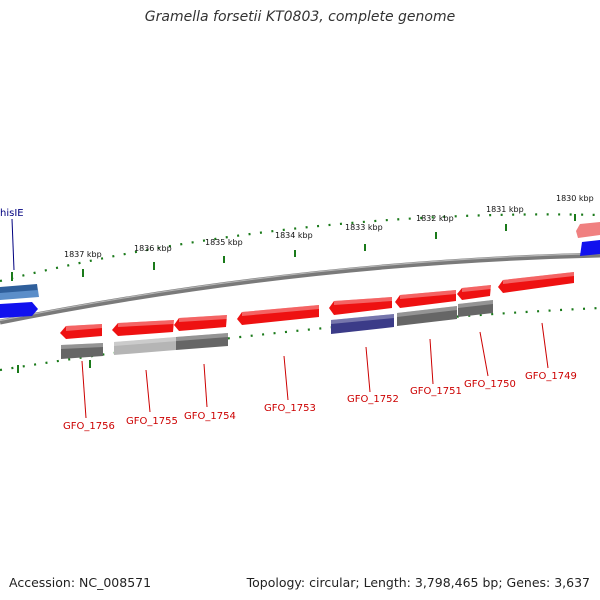  I want to click on gene-label-GFO-1752: GFO_1752, so click(373, 399).